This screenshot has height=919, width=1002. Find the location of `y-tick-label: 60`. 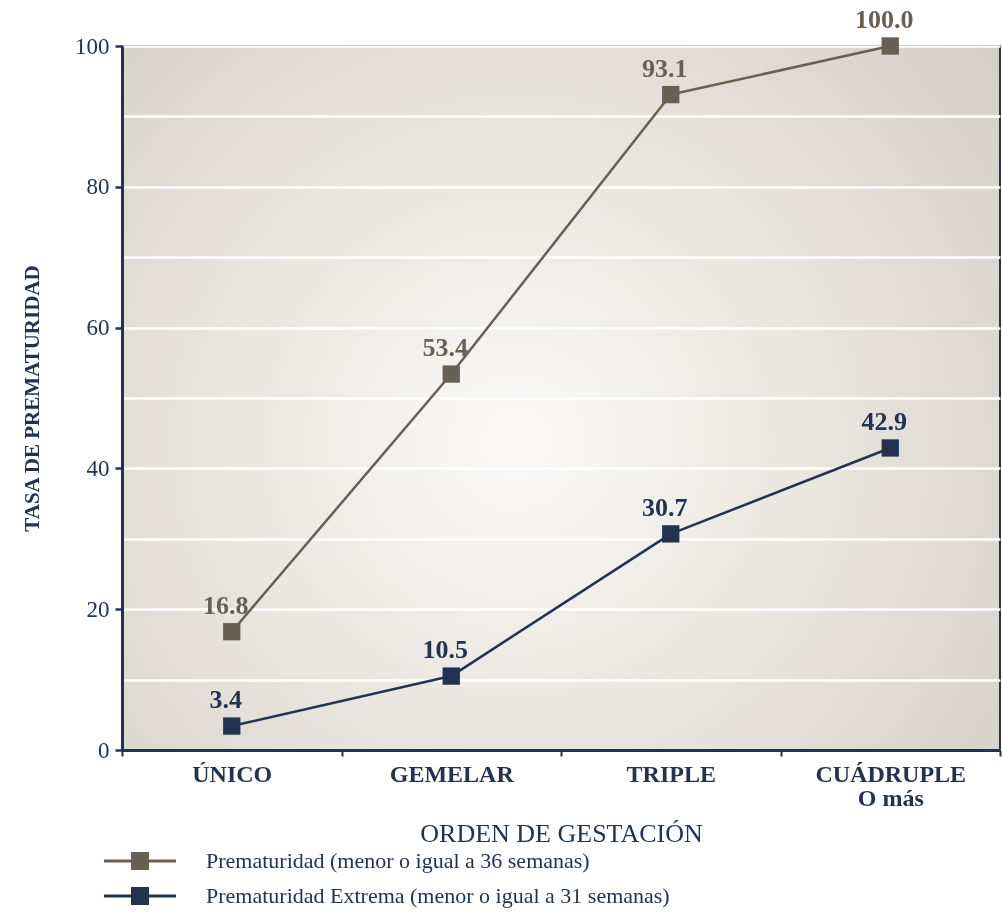

y-tick-label: 60 is located at coordinates (98, 328).